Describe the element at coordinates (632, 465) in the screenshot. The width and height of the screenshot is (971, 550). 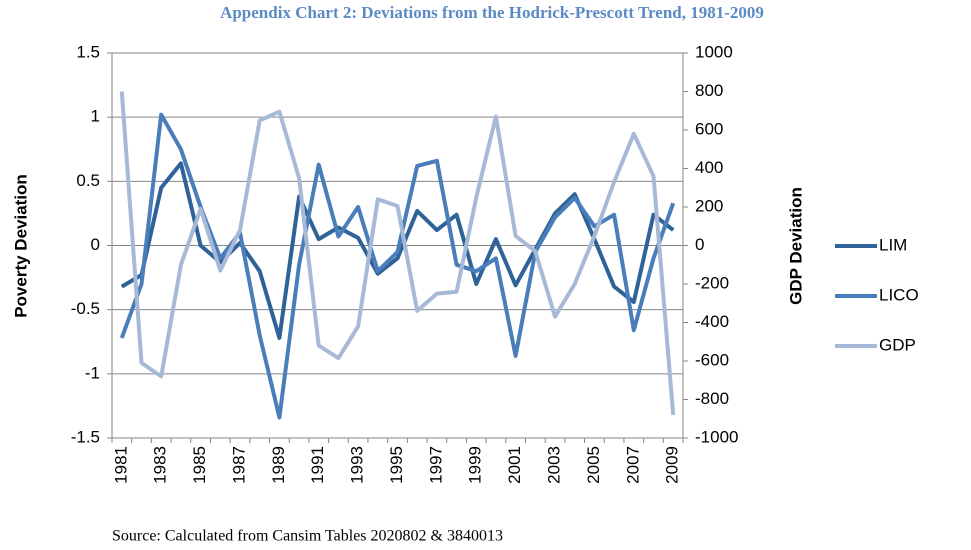
I see `x-tick-label: 2007` at that location.